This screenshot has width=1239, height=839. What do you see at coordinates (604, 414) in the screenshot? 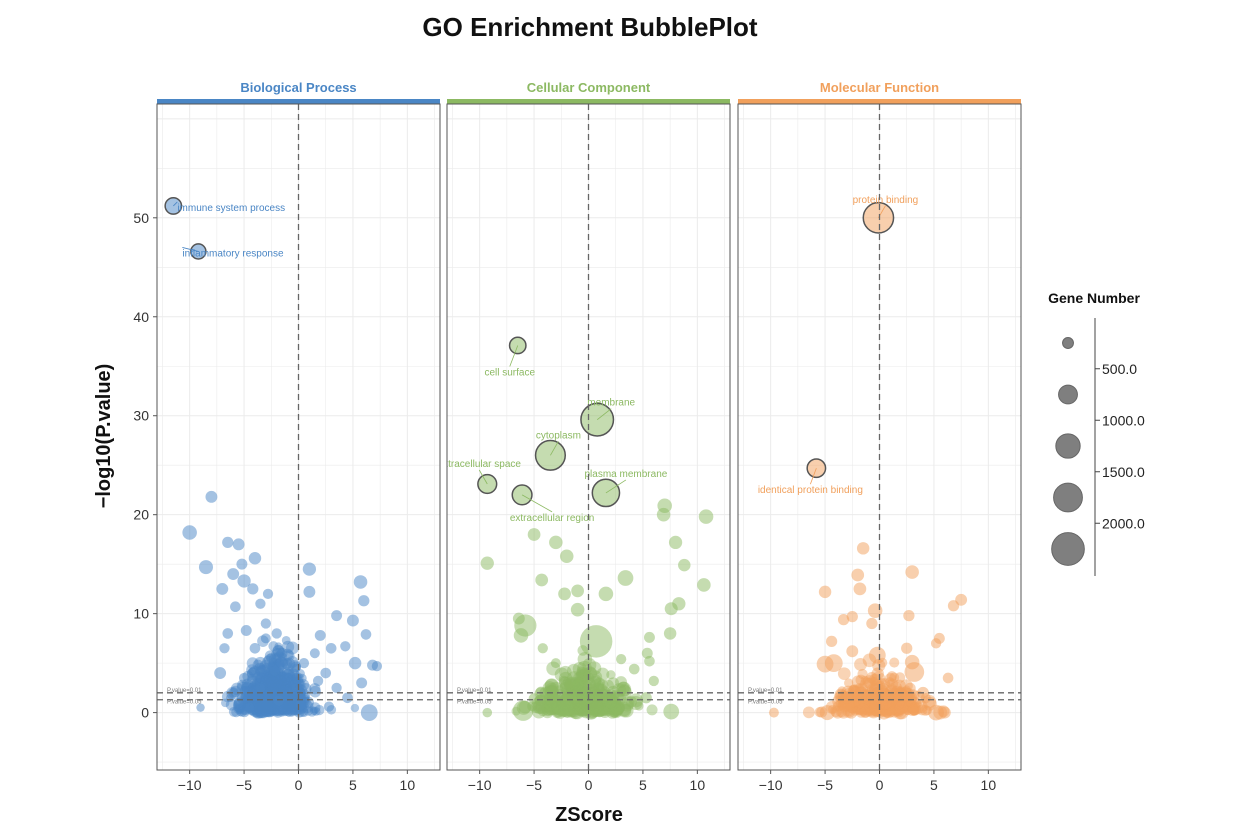
I see `annotation-leader` at bounding box center [604, 414].